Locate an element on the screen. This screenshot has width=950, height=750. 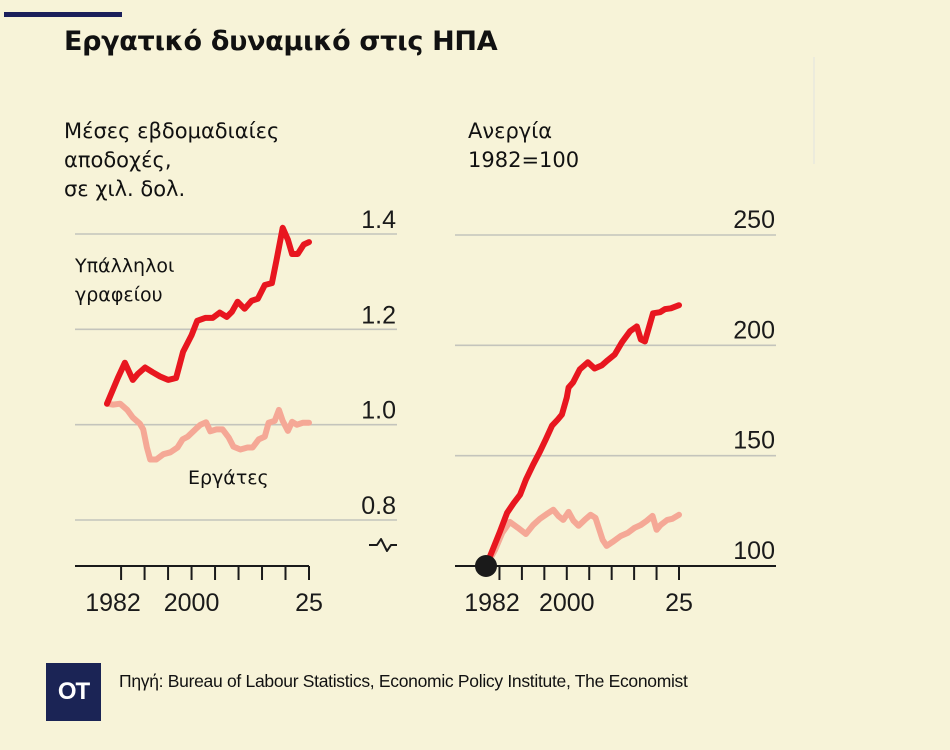
series-label-office-workers: γραφείου is located at coordinates (119, 295).